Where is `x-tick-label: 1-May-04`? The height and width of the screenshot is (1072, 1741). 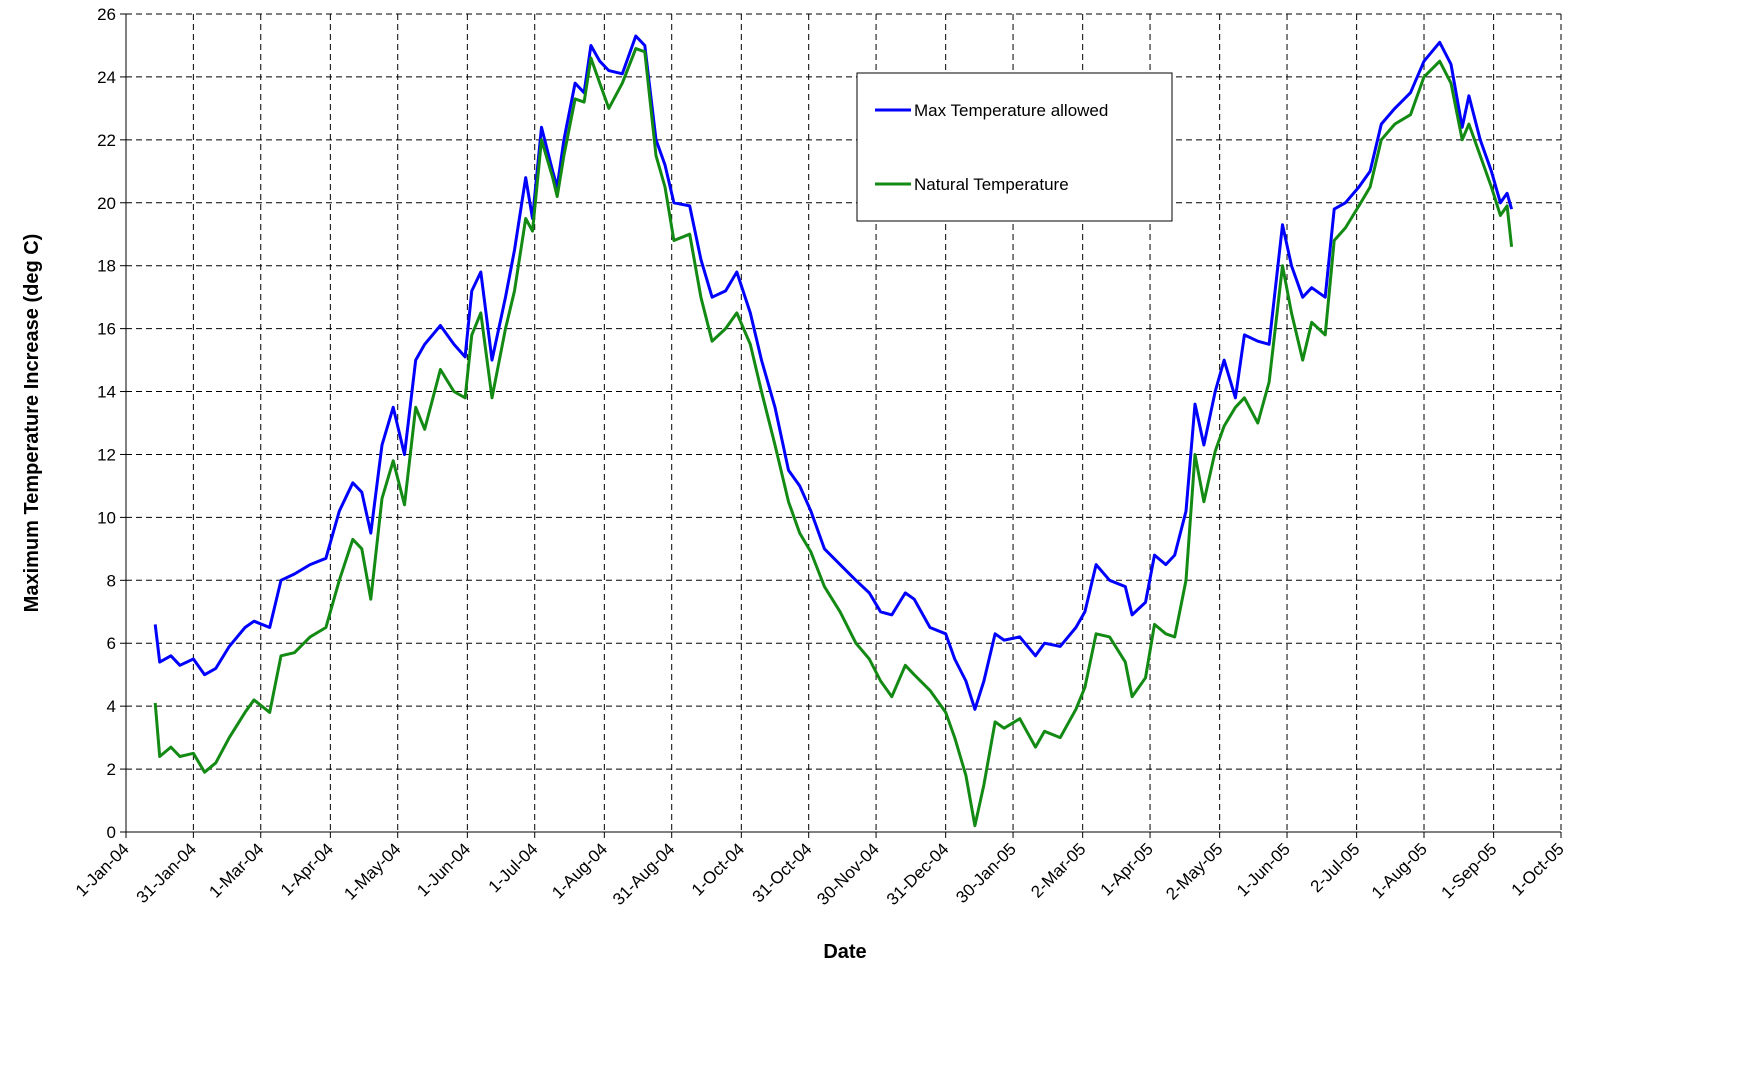 x-tick-label: 1-May-04 is located at coordinates (372, 871).